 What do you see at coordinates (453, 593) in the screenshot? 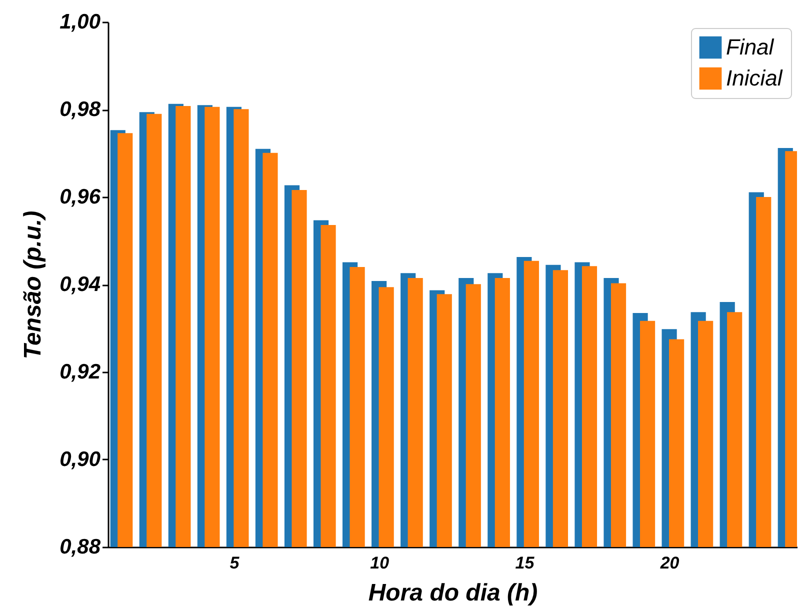
I see `x-axis-title: Hora do dia (h)` at bounding box center [453, 593].